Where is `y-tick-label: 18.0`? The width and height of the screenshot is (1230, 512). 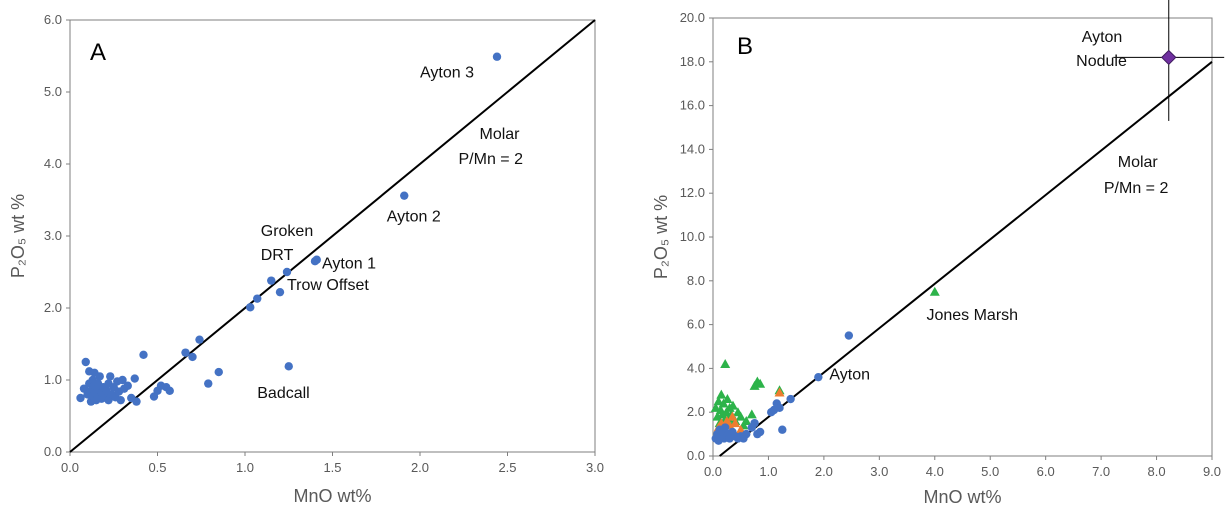
y-tick-label: 18.0 is located at coordinates (692, 61).